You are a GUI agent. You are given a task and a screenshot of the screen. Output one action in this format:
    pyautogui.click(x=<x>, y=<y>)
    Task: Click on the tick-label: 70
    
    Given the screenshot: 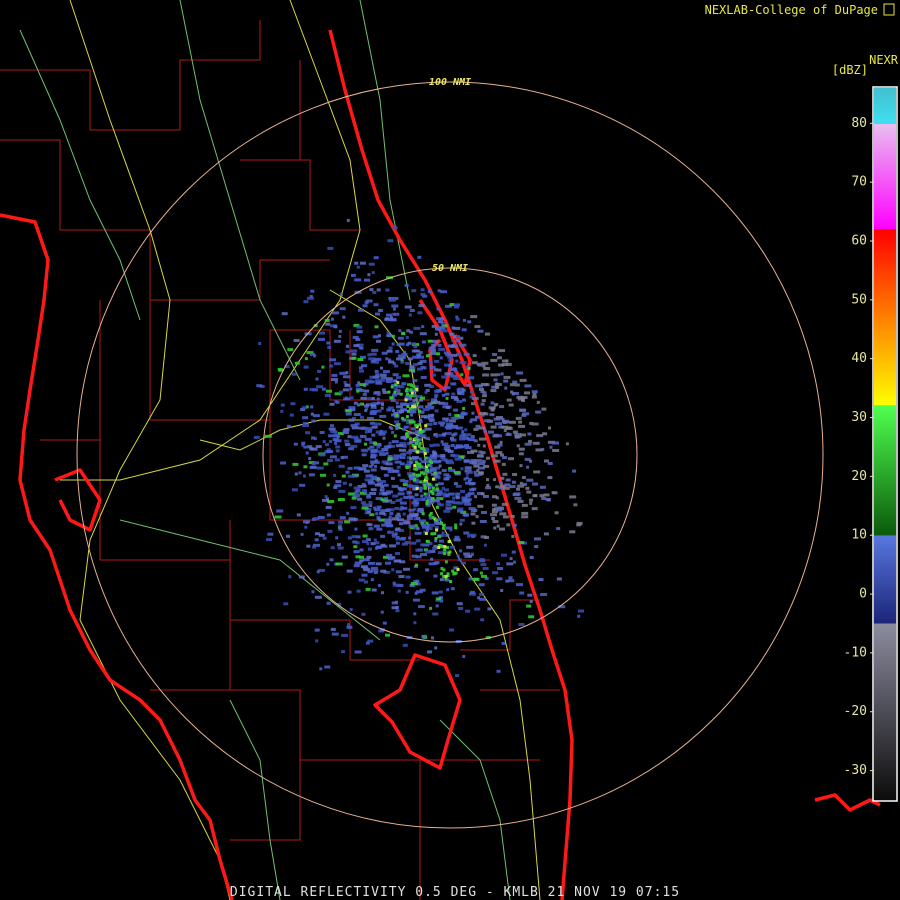 What is the action you would take?
    pyautogui.click(x=859, y=182)
    